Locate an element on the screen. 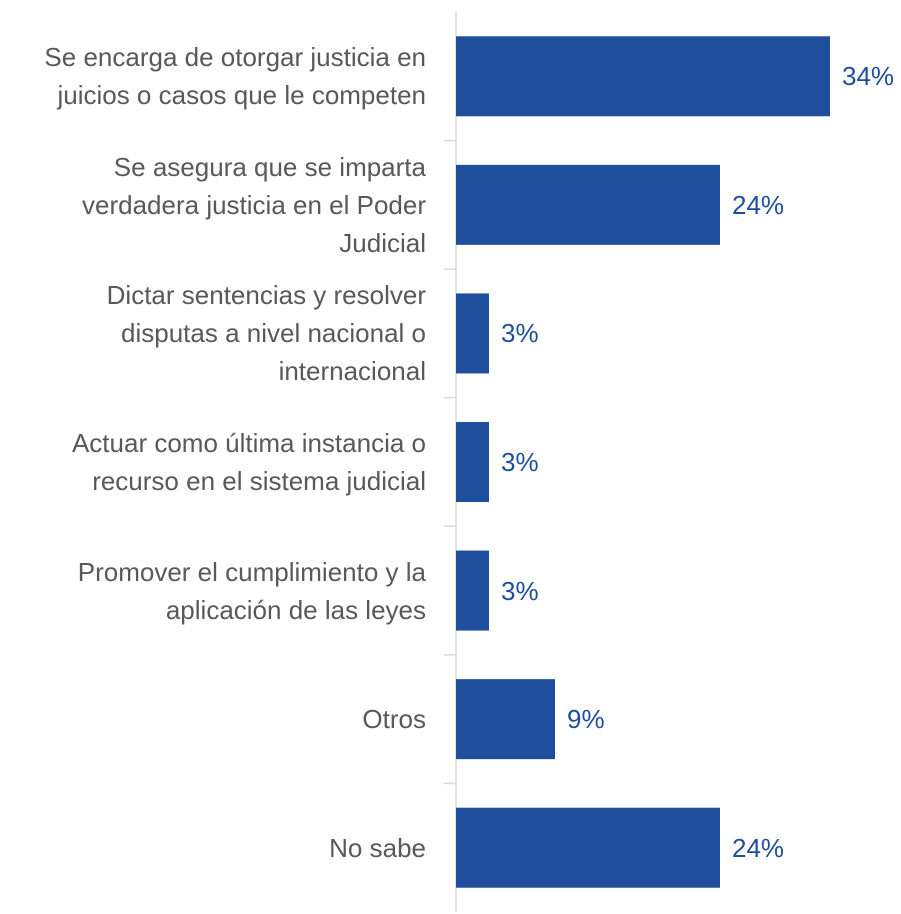 The image size is (901, 914). value-label: 34% is located at coordinates (868, 76).